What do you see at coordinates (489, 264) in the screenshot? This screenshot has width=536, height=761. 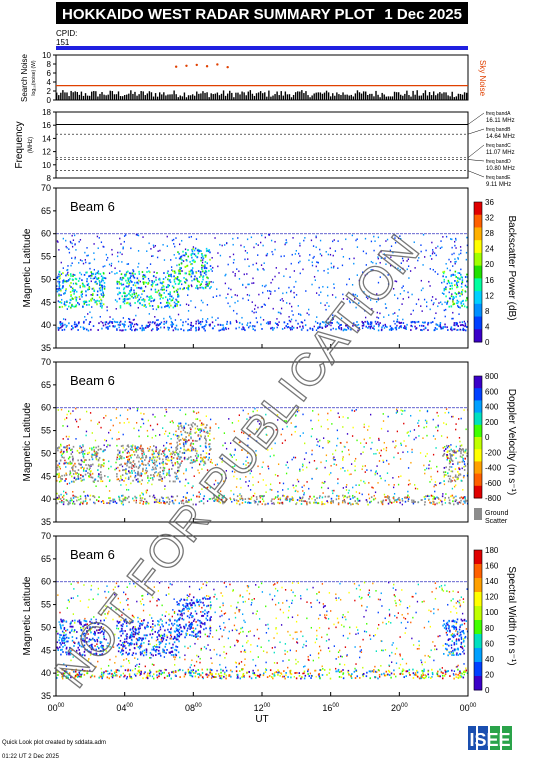 I see `colorbar-tick-label: 20` at bounding box center [489, 264].